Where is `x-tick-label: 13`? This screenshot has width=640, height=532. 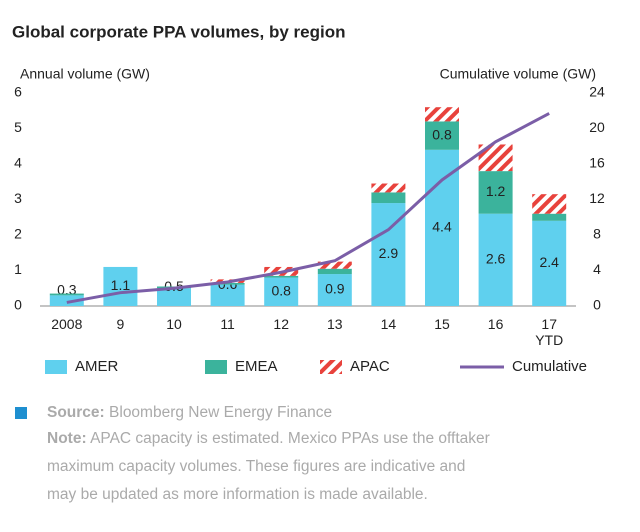
x-tick-label: 13 is located at coordinates (335, 324).